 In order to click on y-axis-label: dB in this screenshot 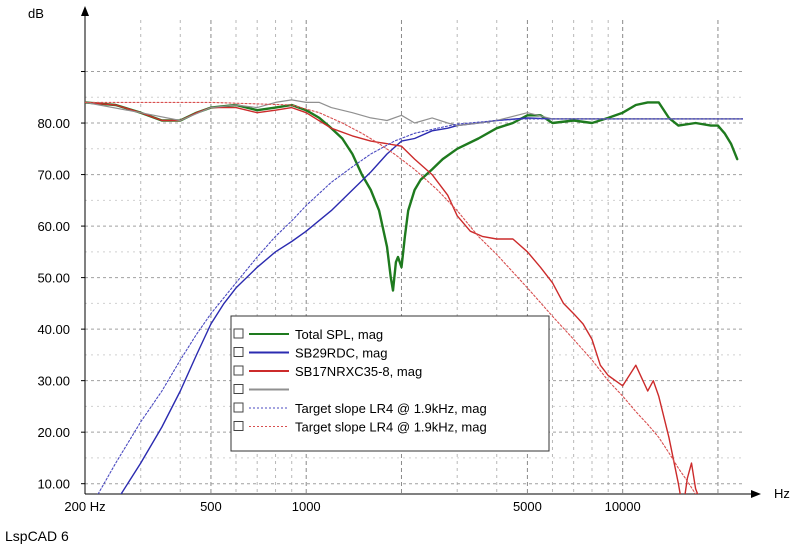, I will do `click(36, 13)`.